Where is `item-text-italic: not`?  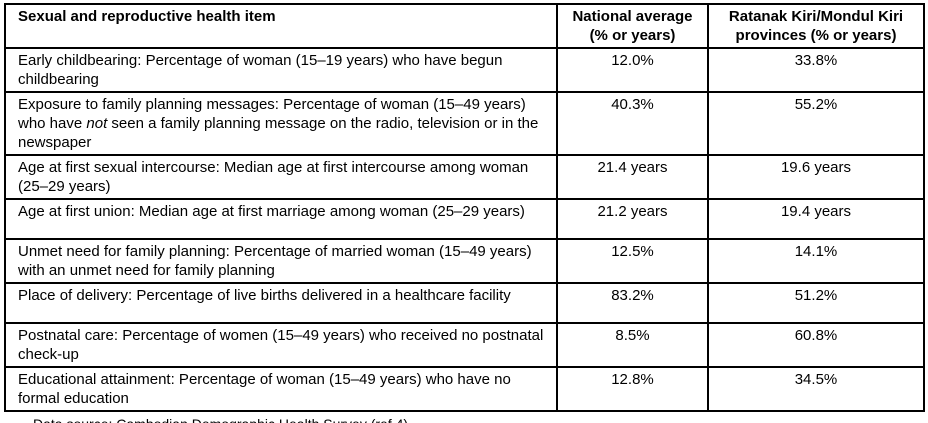
item-text-italic: not is located at coordinates (97, 123).